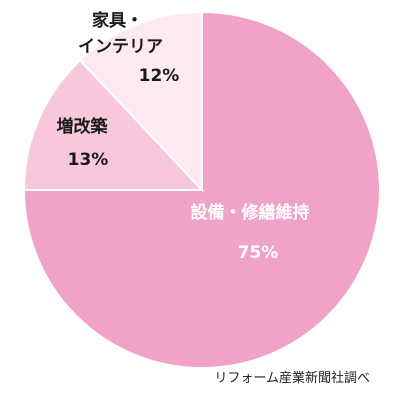 This screenshot has width=400, height=400. I want to click on label-slice-0-value: 75%, so click(258, 253).